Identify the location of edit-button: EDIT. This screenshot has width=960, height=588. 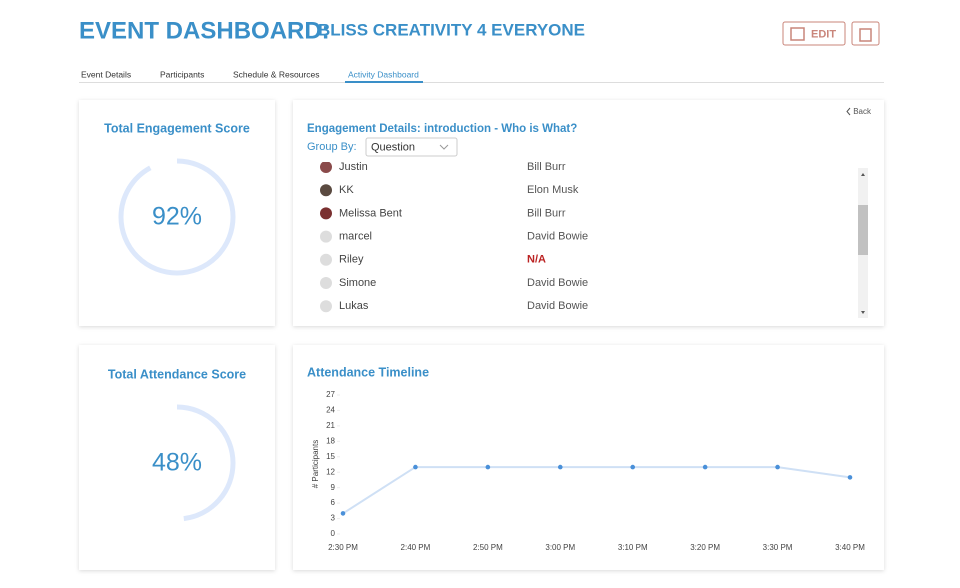
(814, 33).